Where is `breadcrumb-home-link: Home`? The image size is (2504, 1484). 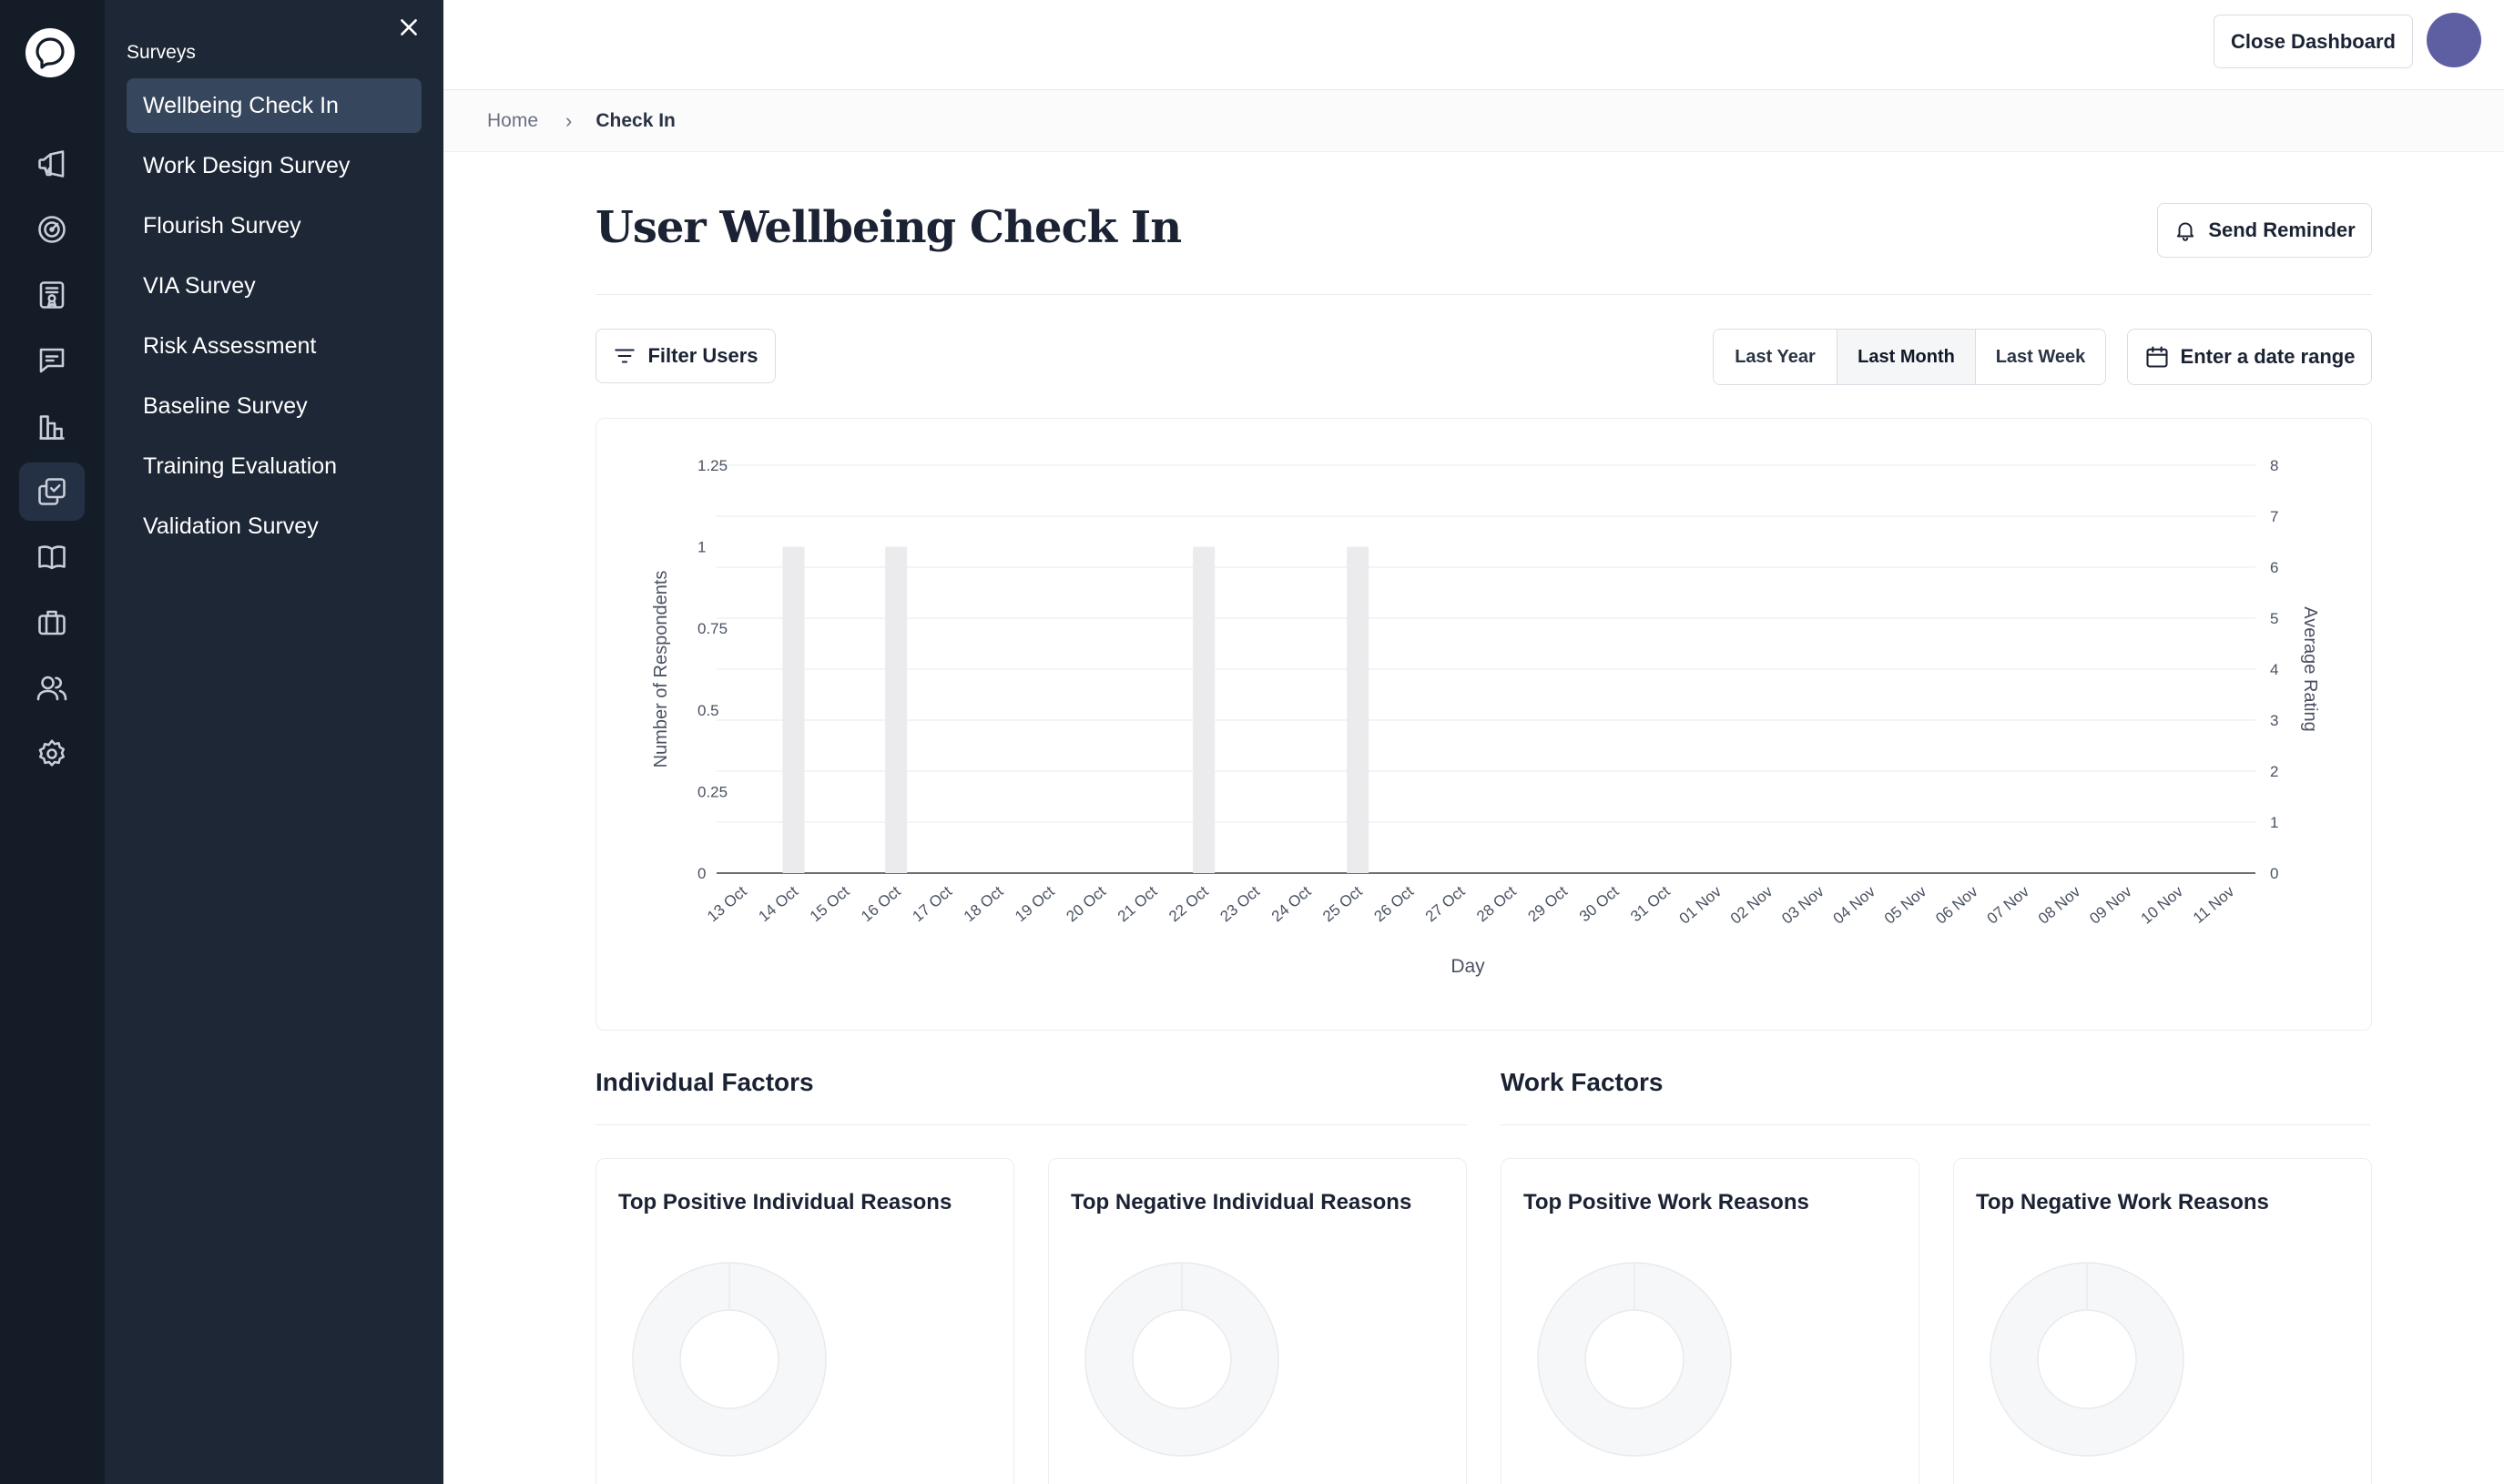
breadcrumb-home-link: Home is located at coordinates (513, 120).